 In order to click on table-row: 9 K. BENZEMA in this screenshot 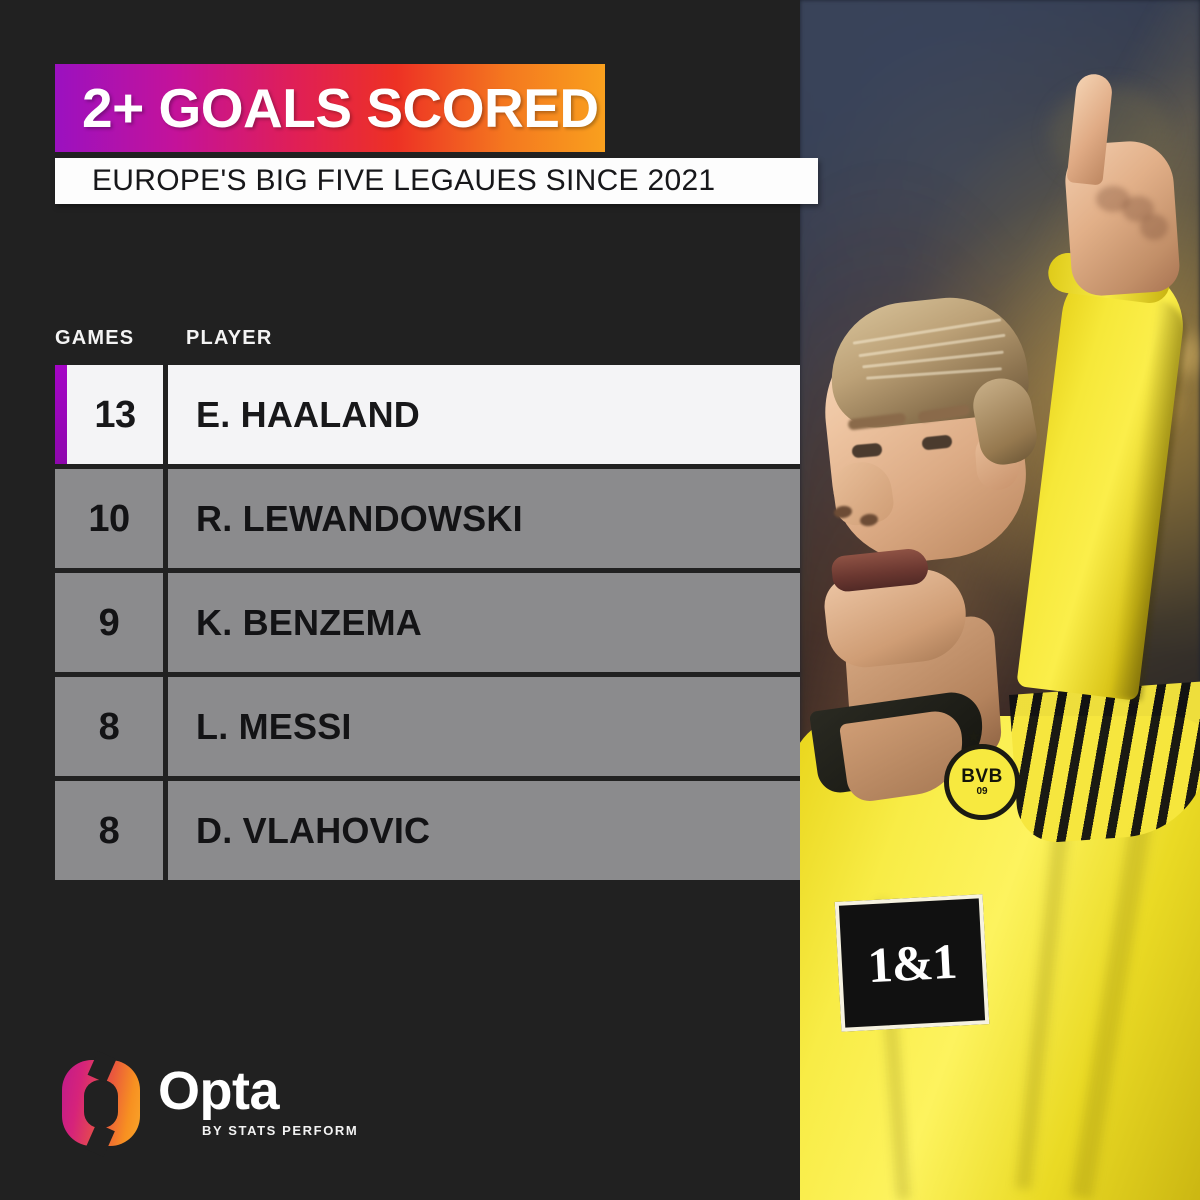, I will do `click(427, 622)`.